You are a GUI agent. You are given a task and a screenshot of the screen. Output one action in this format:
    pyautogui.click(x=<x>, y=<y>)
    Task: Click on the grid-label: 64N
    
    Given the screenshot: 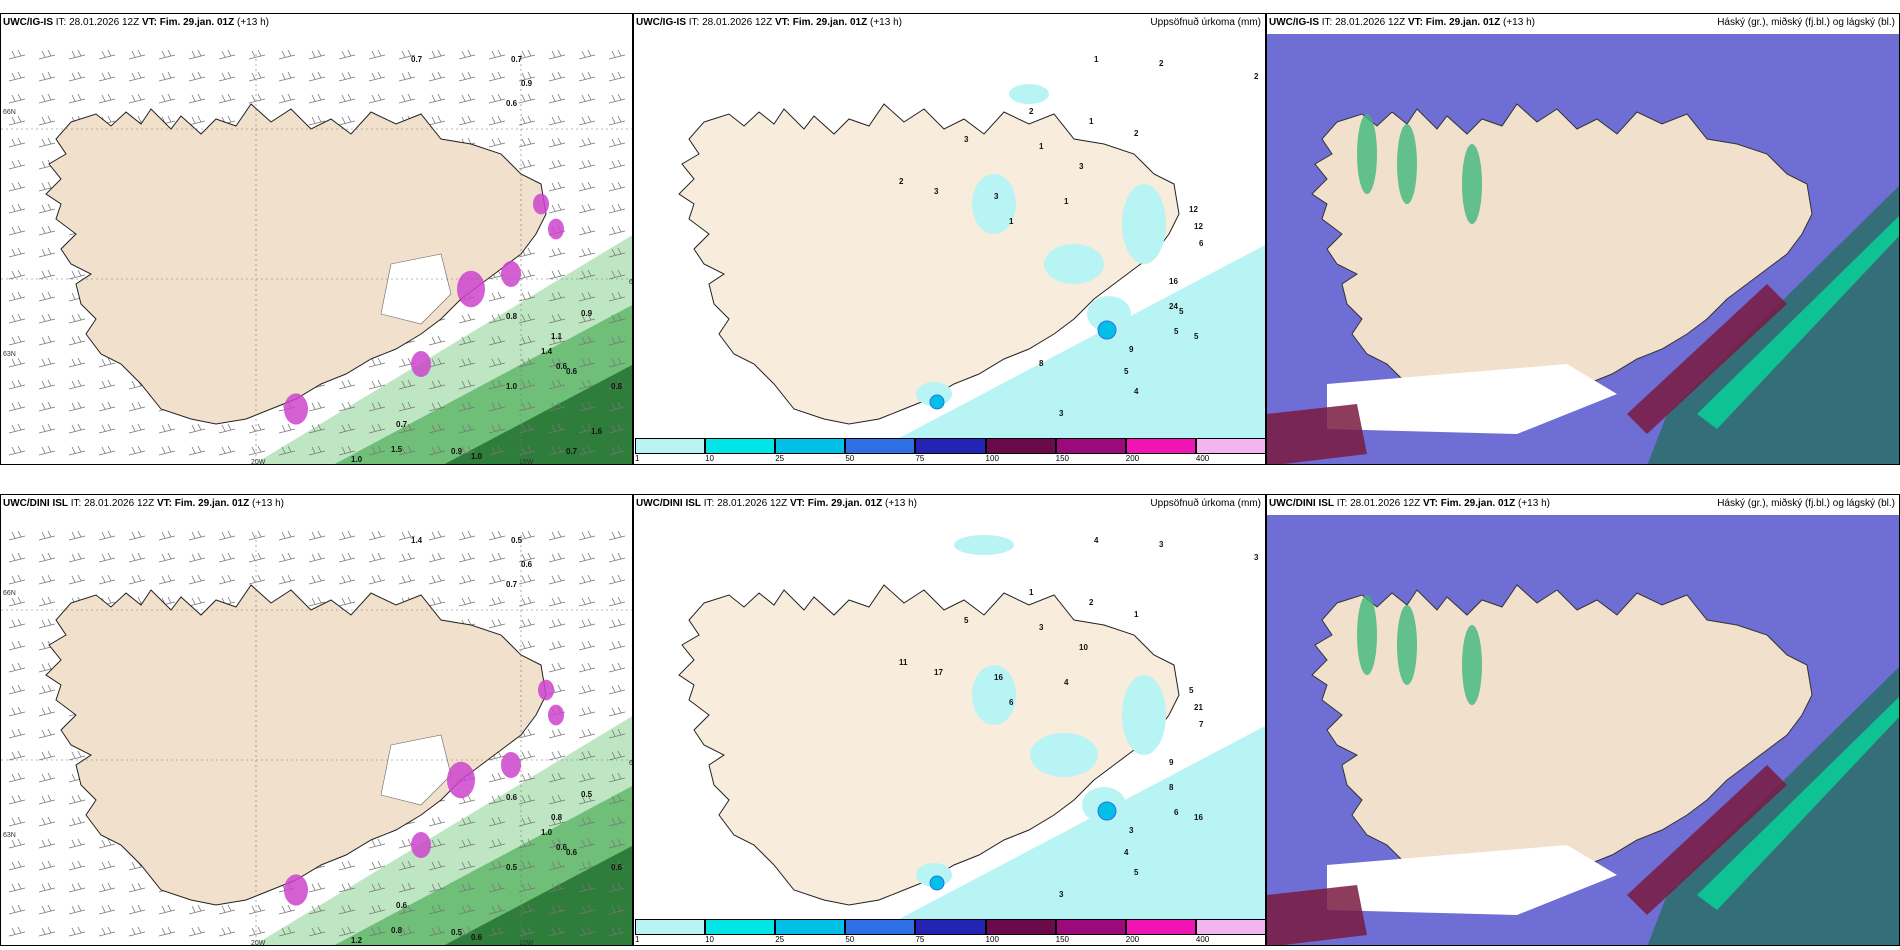 What is the action you would take?
    pyautogui.click(x=631, y=763)
    